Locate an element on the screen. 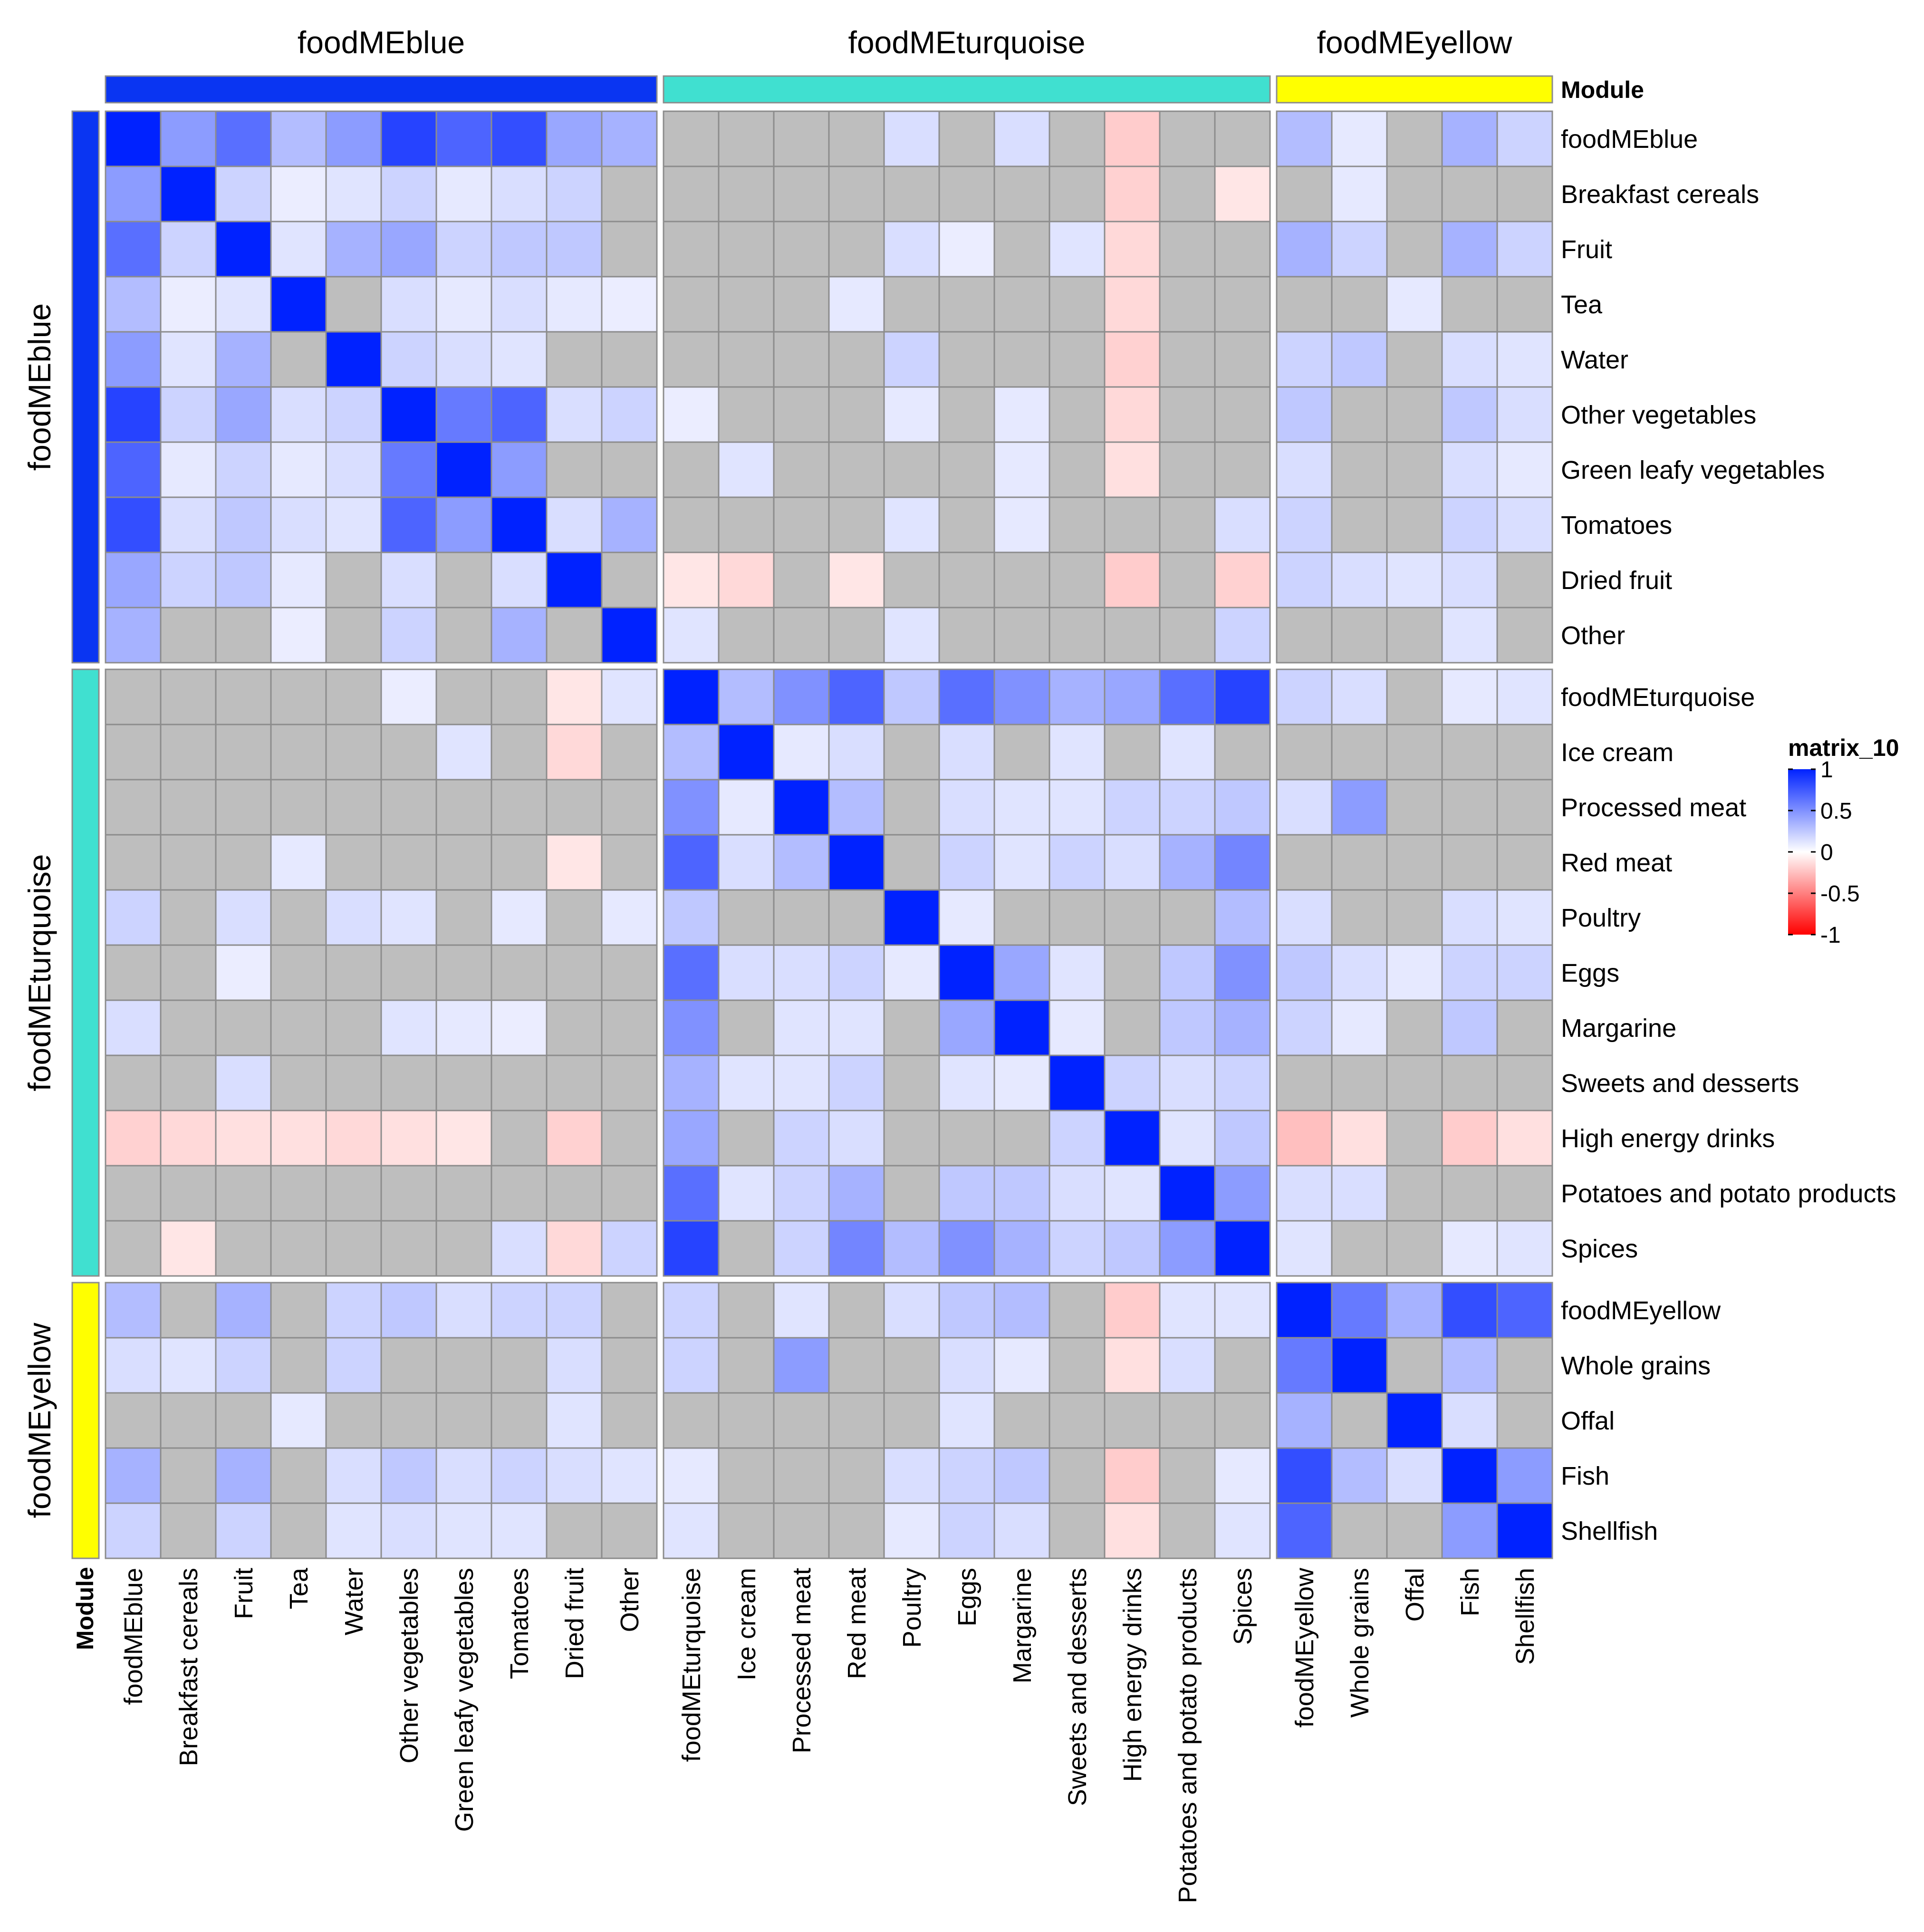  column-label: Processed meat is located at coordinates (802, 1660).